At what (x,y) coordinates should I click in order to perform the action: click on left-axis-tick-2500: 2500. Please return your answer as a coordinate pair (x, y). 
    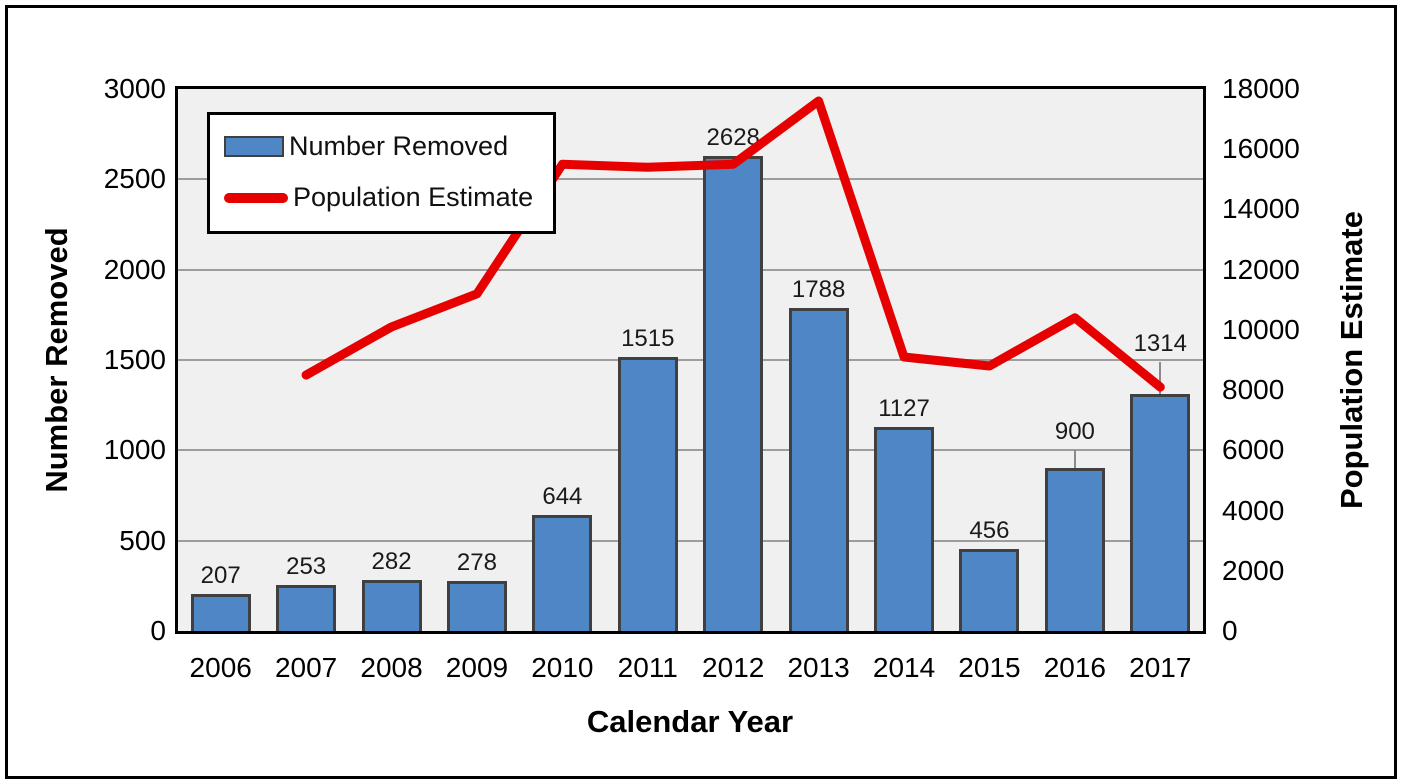
    Looking at the image, I should click on (134, 179).